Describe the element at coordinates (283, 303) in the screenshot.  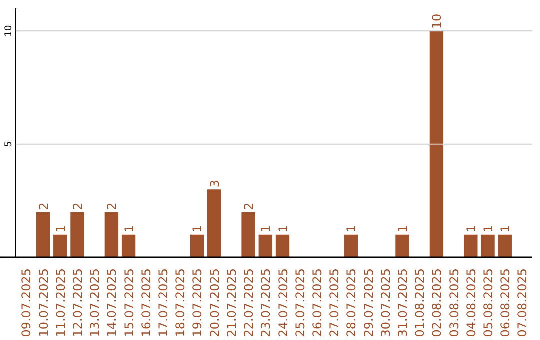
I see `x-tick-label: 24.07.2025` at that location.